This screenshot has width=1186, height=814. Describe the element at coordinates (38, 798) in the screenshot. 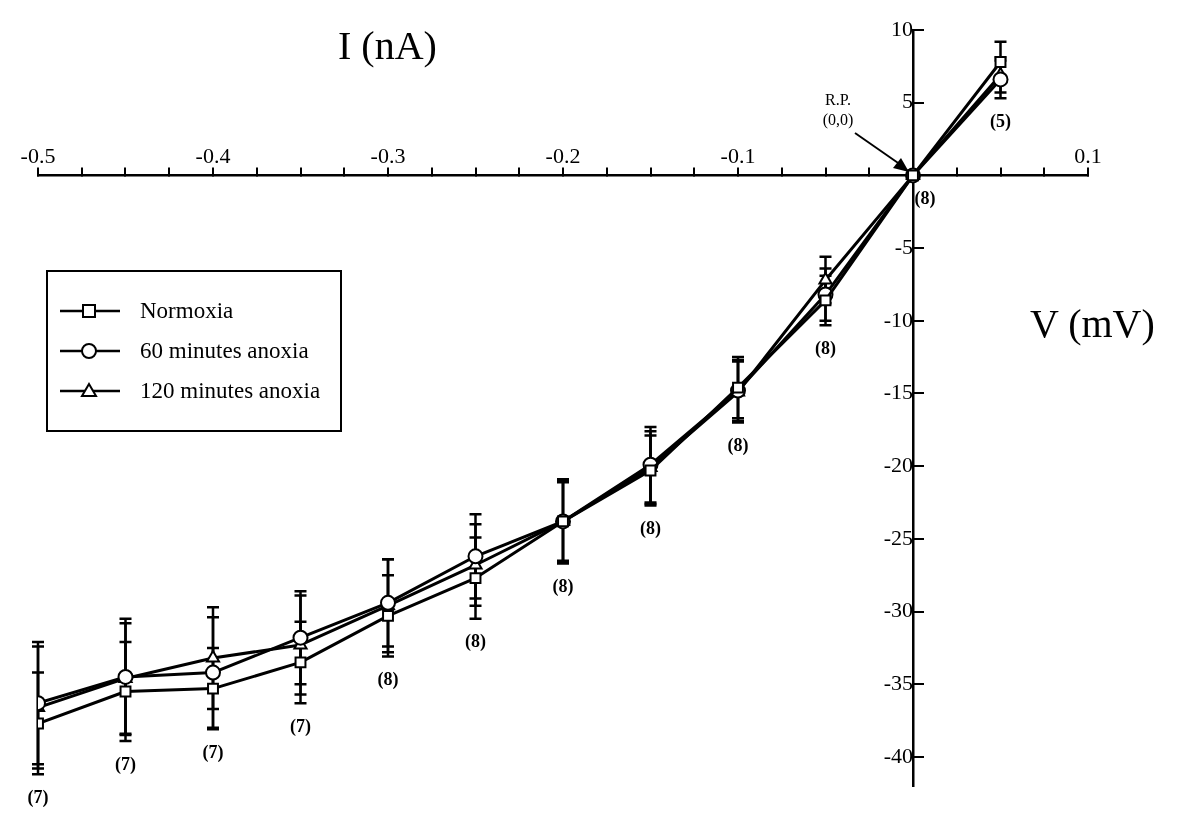

I see `text: (7)` at that location.